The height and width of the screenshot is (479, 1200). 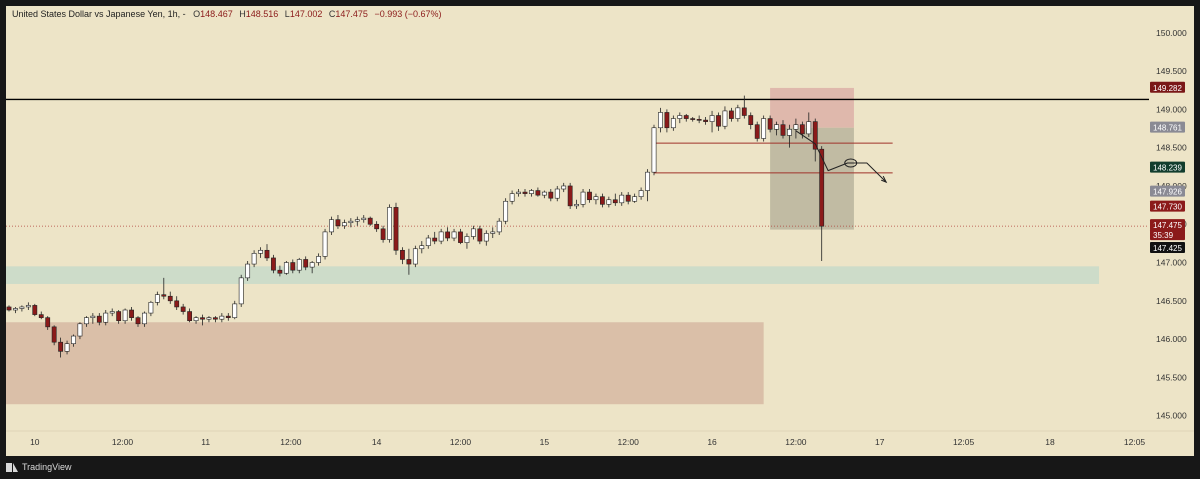 I want to click on price-label-text: 35:39, so click(x=1163, y=235).